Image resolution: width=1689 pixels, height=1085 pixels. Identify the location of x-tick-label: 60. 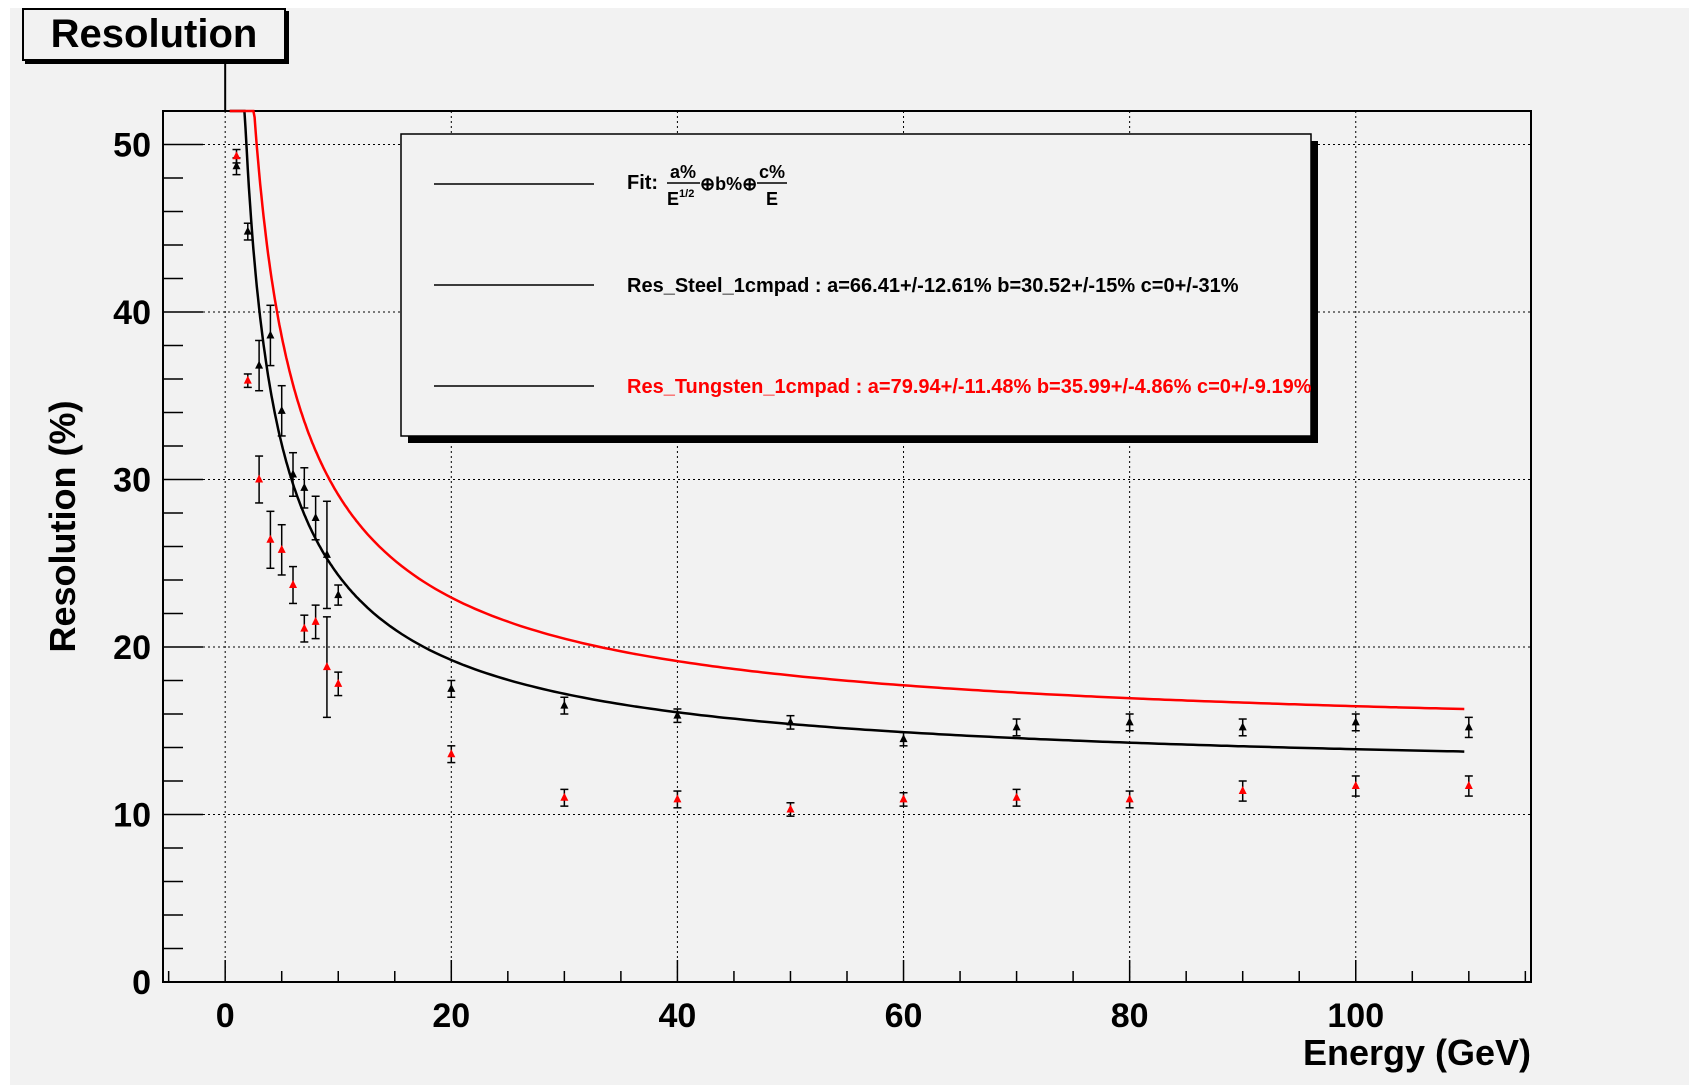
(904, 1016).